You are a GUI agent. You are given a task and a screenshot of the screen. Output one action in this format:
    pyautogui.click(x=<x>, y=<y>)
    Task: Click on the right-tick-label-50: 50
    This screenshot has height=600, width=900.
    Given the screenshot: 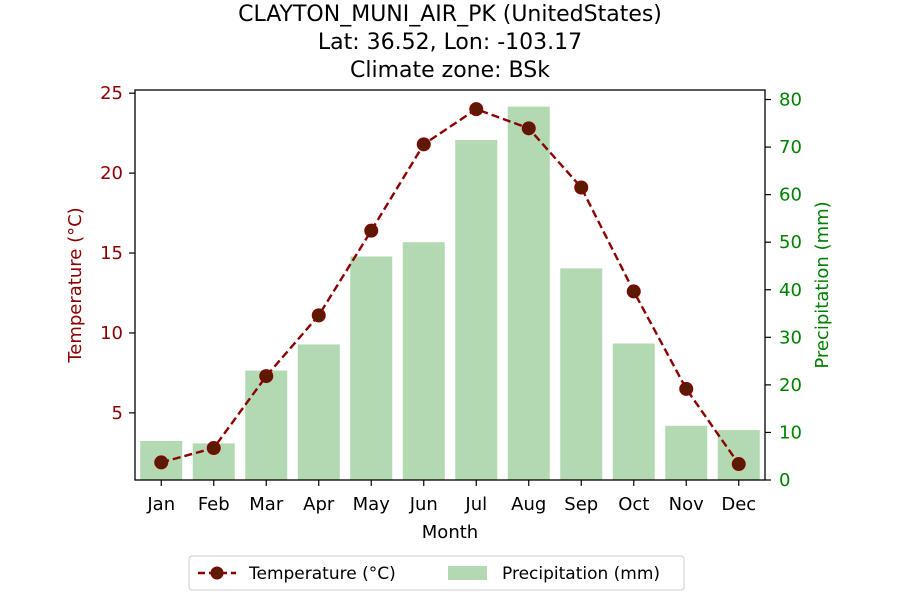 What is the action you would take?
    pyautogui.click(x=790, y=242)
    